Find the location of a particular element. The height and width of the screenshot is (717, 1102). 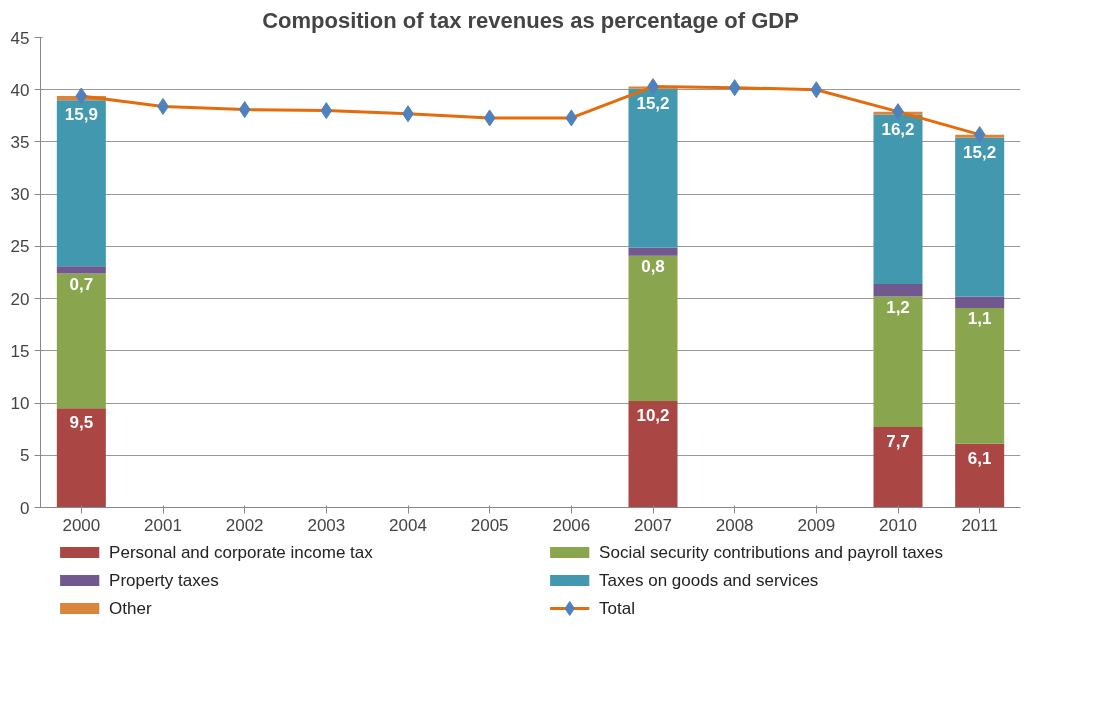

y-tick-label: 0 is located at coordinates (25, 508).